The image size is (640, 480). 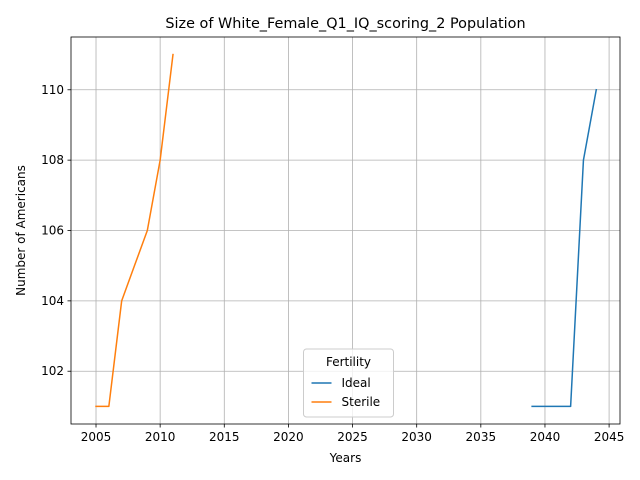 What do you see at coordinates (52, 90) in the screenshot?
I see `y-tick-label: 110` at bounding box center [52, 90].